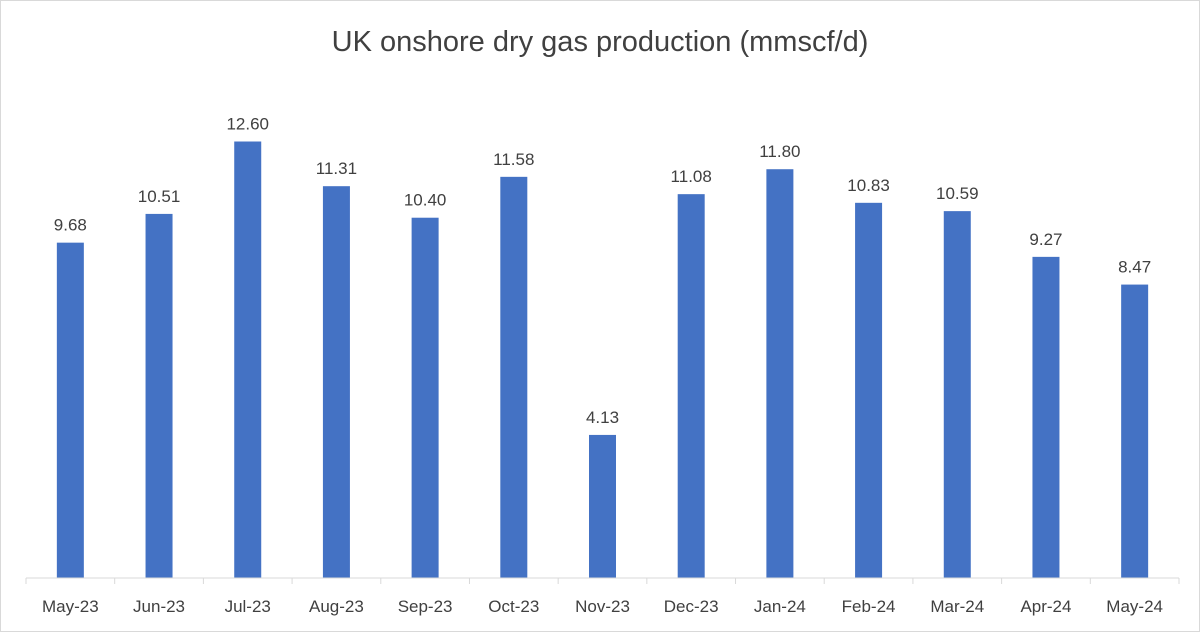  Describe the element at coordinates (513, 159) in the screenshot. I see `data-label-oct-23: 11.58` at that location.